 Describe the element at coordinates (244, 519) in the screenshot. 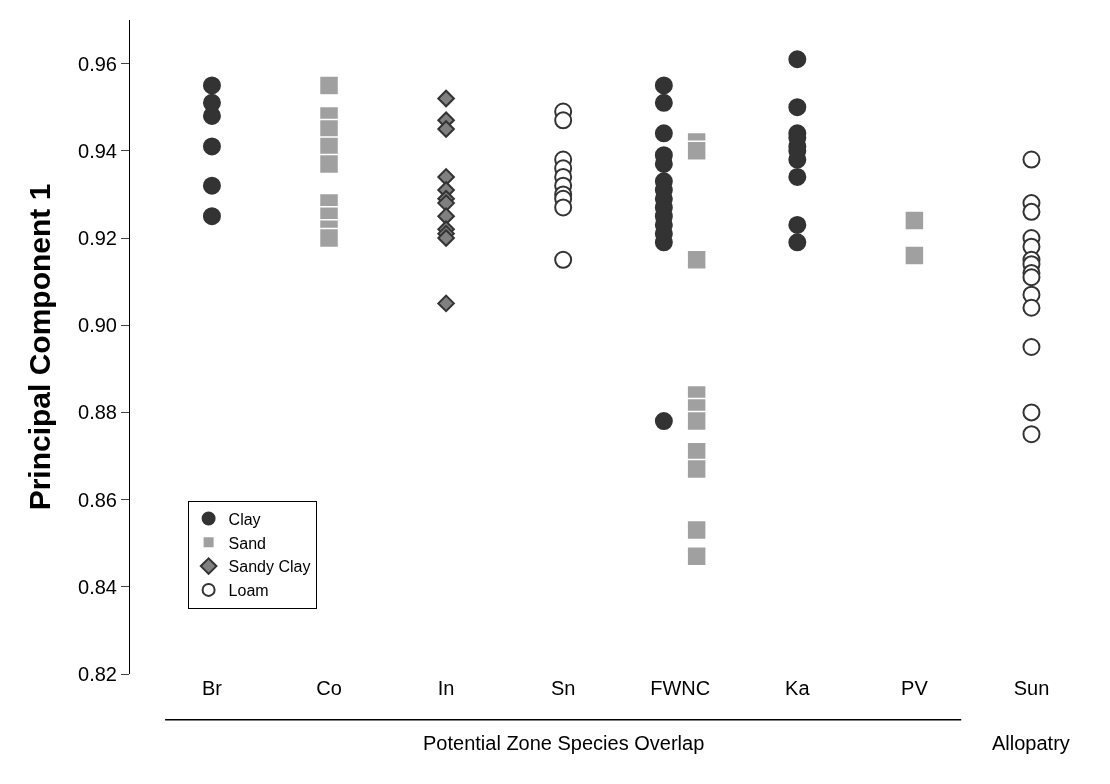

I see `legend-label: Clay` at that location.